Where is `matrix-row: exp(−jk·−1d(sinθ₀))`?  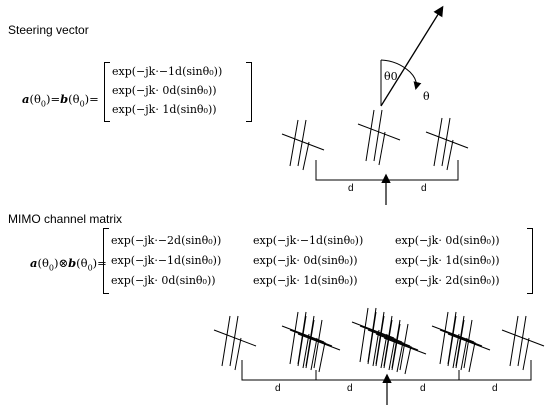
matrix-row: exp(−jk·−1d(sinθ₀)) is located at coordinates (167, 71).